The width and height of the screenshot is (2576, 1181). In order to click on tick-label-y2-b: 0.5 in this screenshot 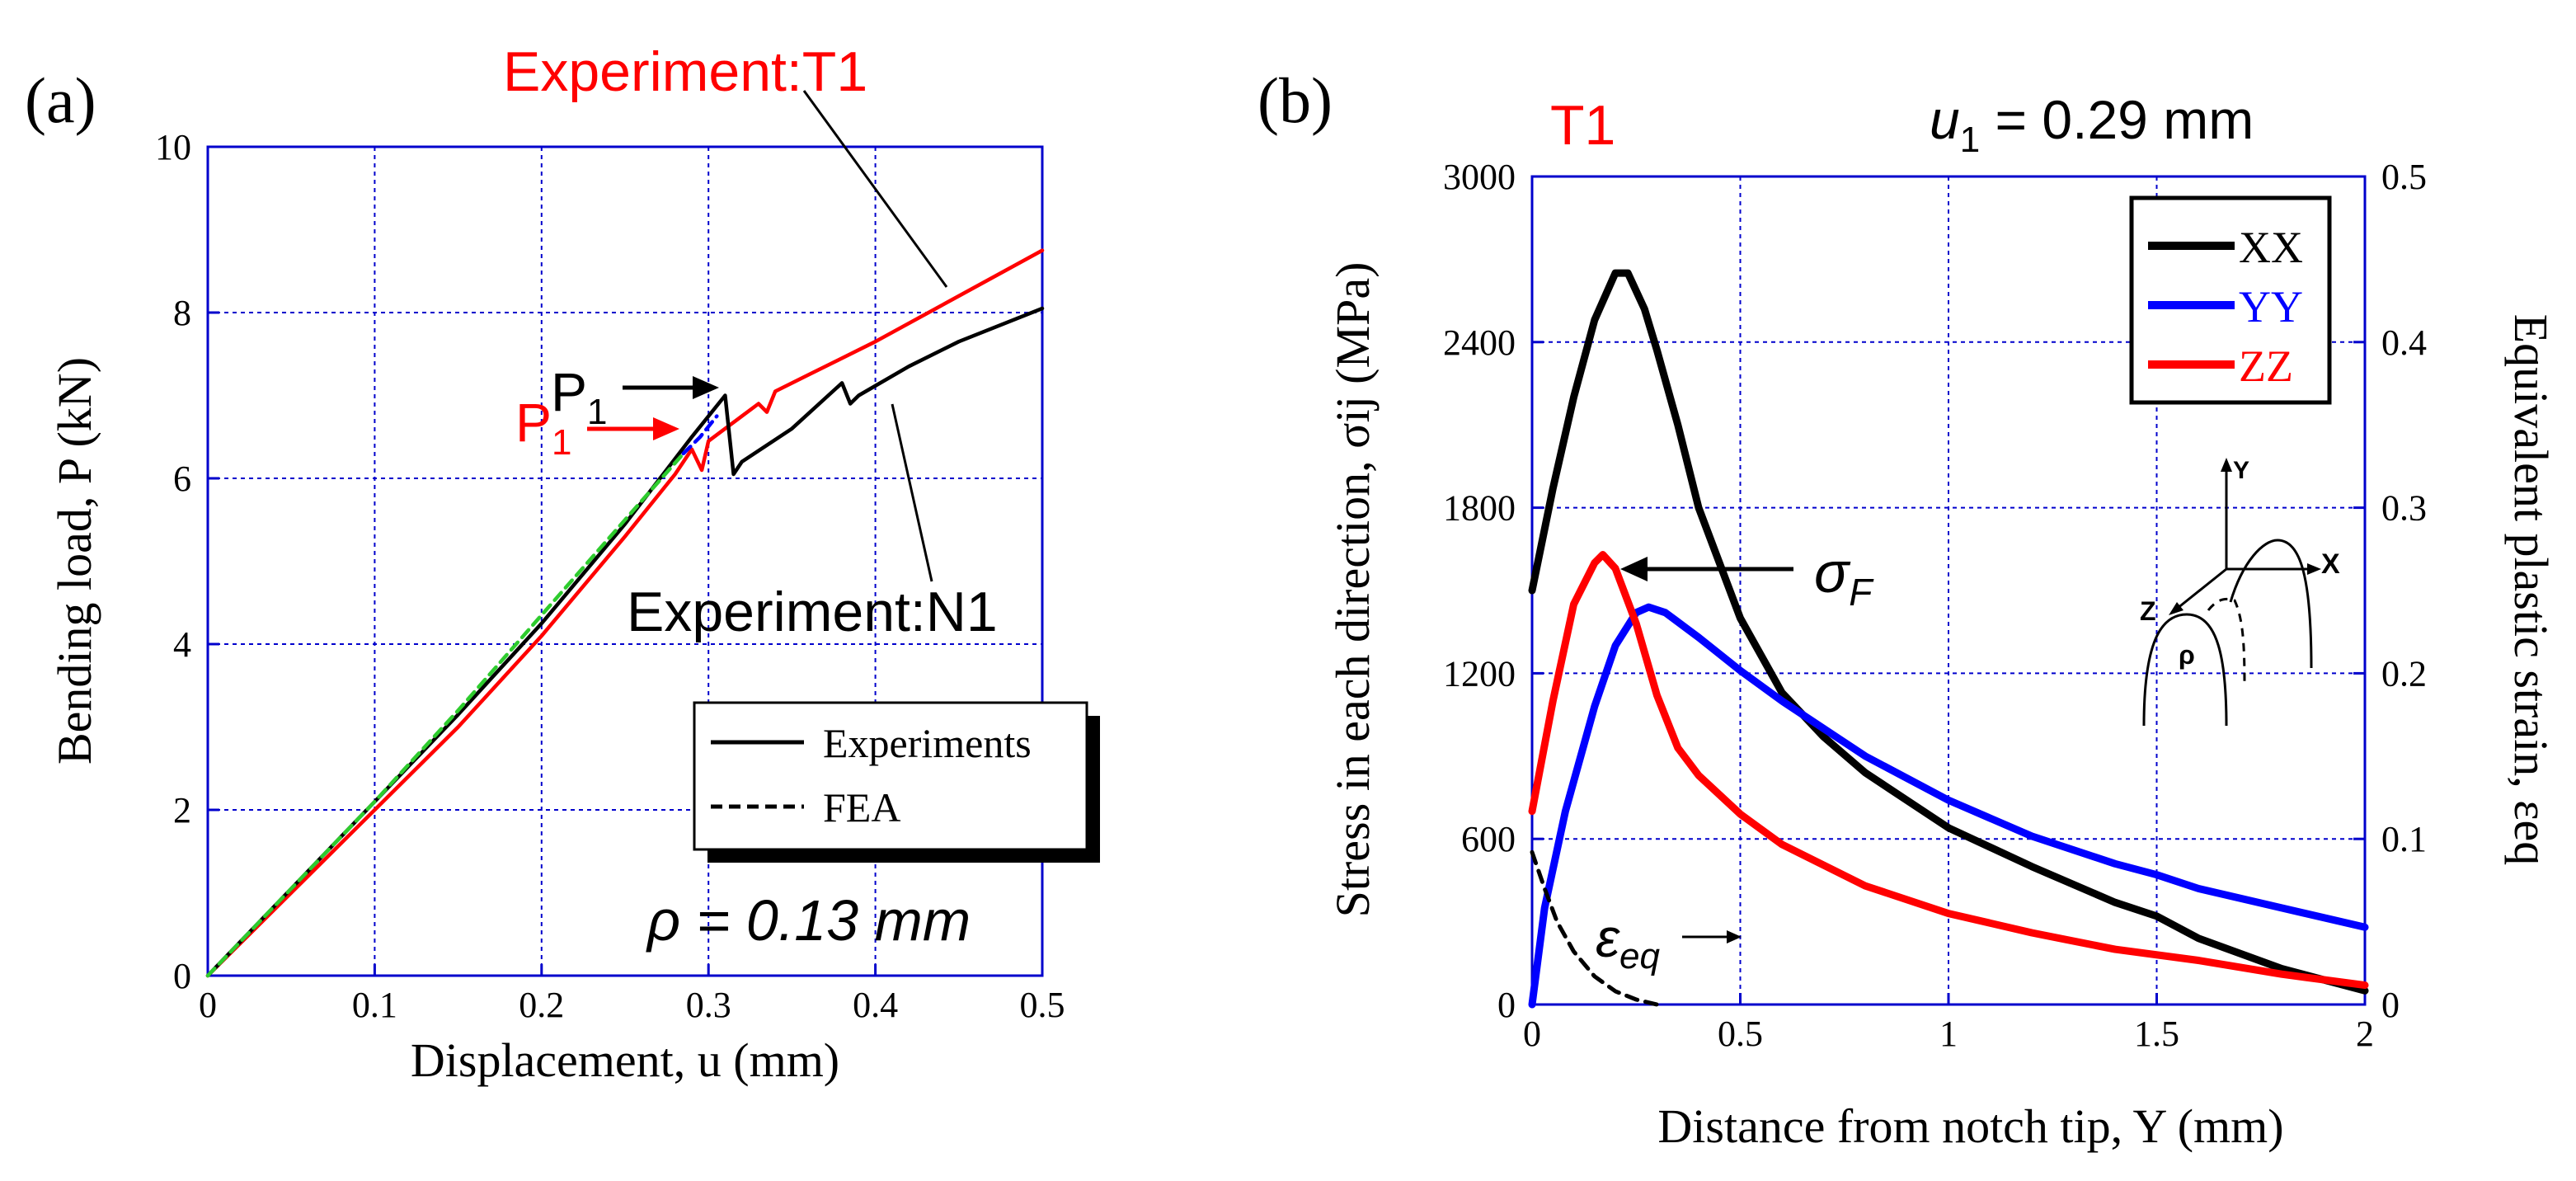, I will do `click(2404, 177)`.